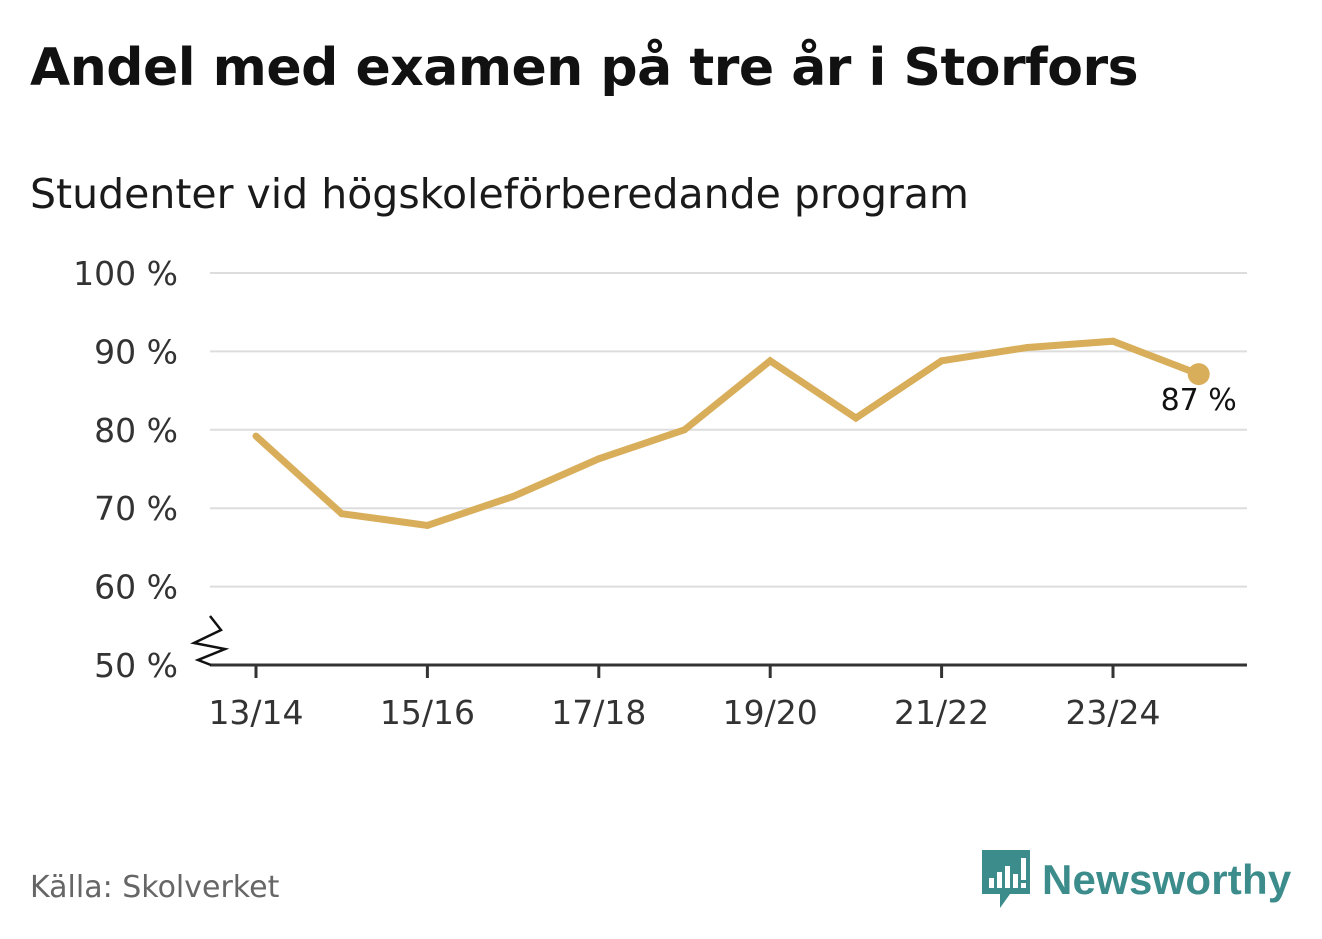  What do you see at coordinates (1112, 712) in the screenshot?
I see `x-tick-label: 23/24` at bounding box center [1112, 712].